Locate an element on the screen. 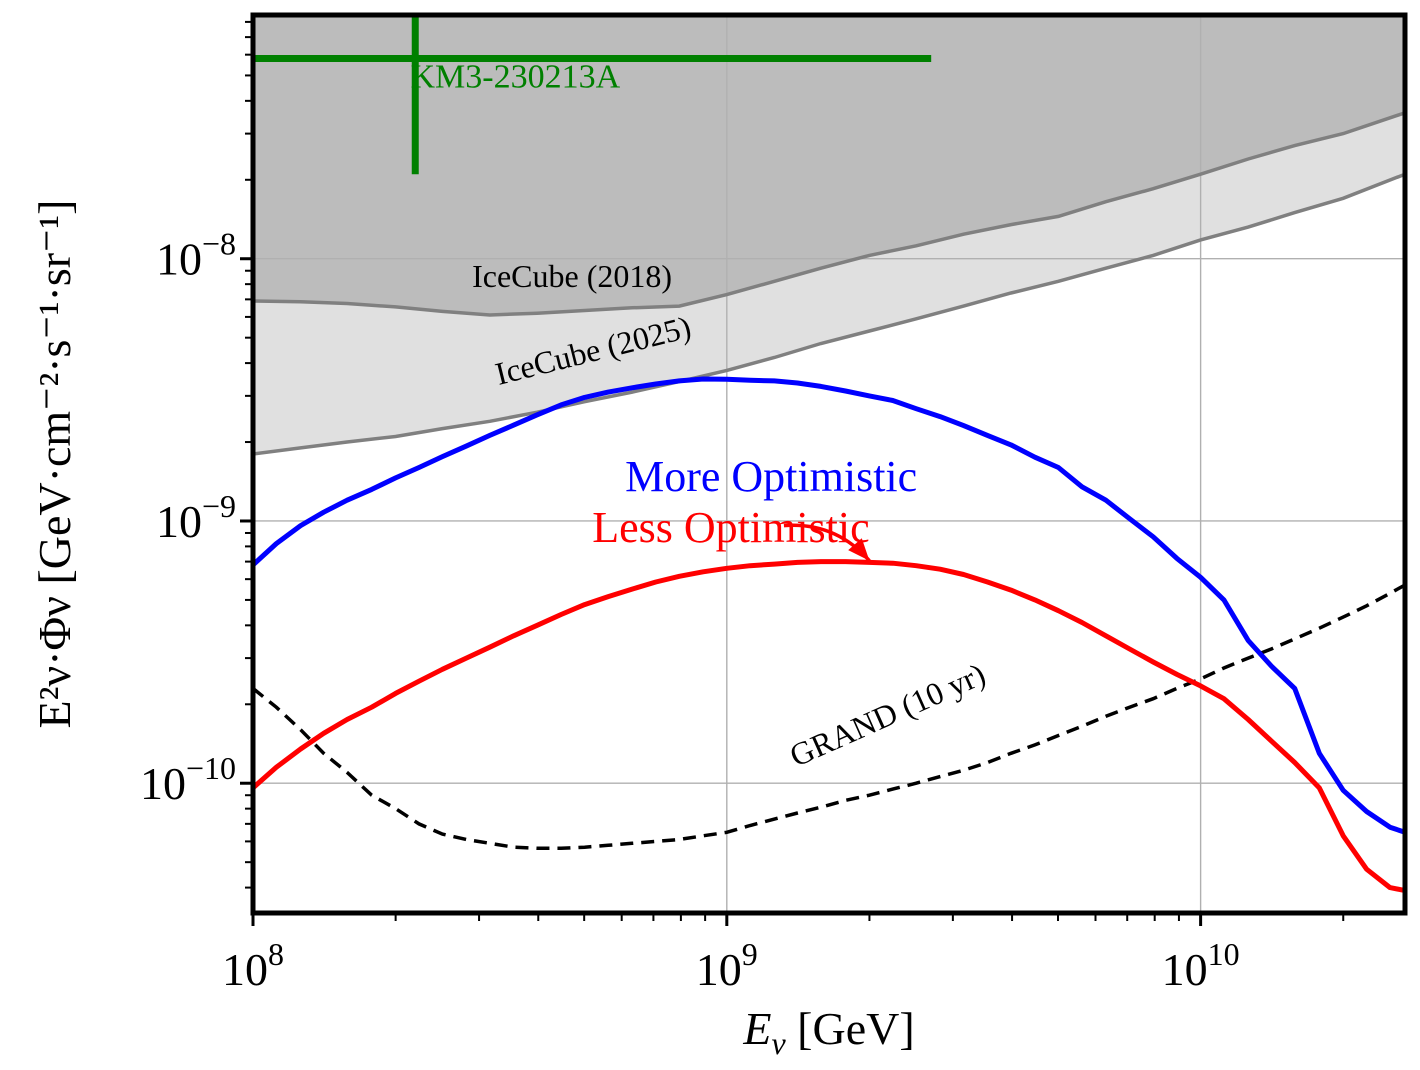 The image size is (1420, 1070). y-tick-label: 10⁻¹⁰ is located at coordinates (188, 779).